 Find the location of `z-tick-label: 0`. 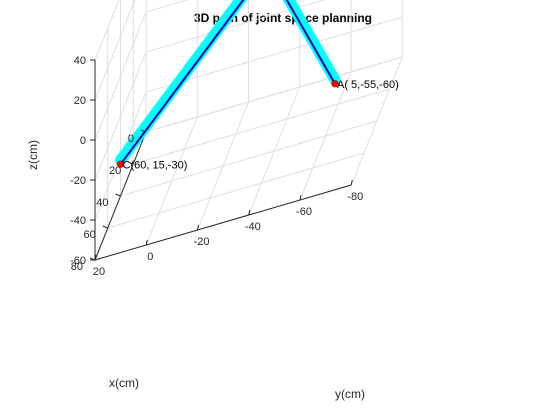

z-tick-label: 0 is located at coordinates (83, 141).